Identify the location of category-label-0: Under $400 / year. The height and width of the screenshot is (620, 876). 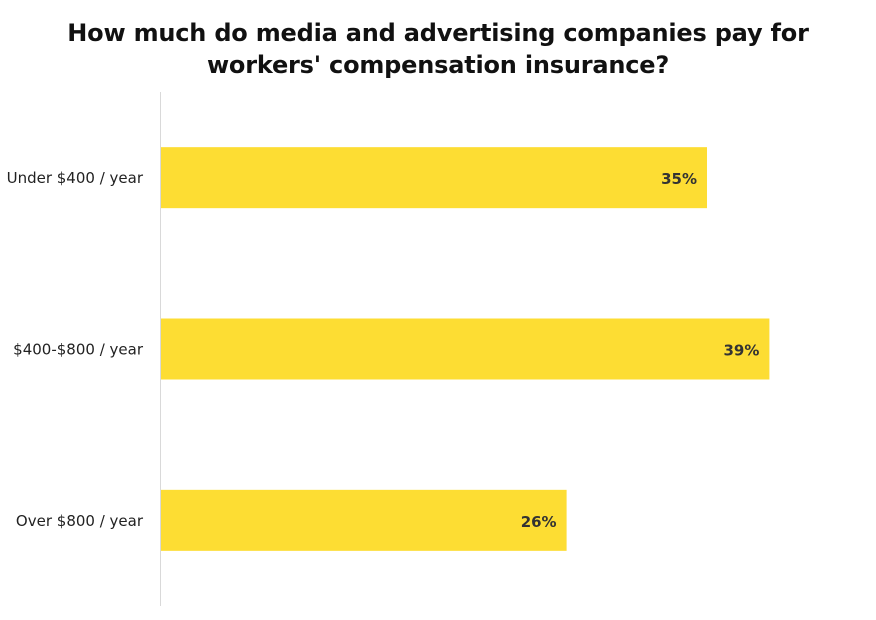
(75, 178).